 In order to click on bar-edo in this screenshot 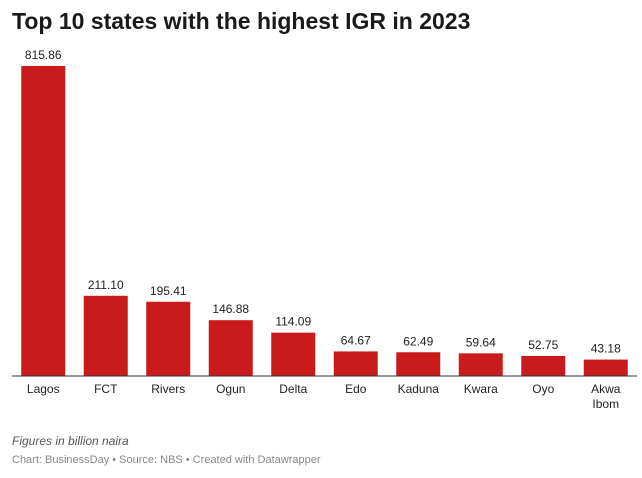, I will do `click(355, 363)`.